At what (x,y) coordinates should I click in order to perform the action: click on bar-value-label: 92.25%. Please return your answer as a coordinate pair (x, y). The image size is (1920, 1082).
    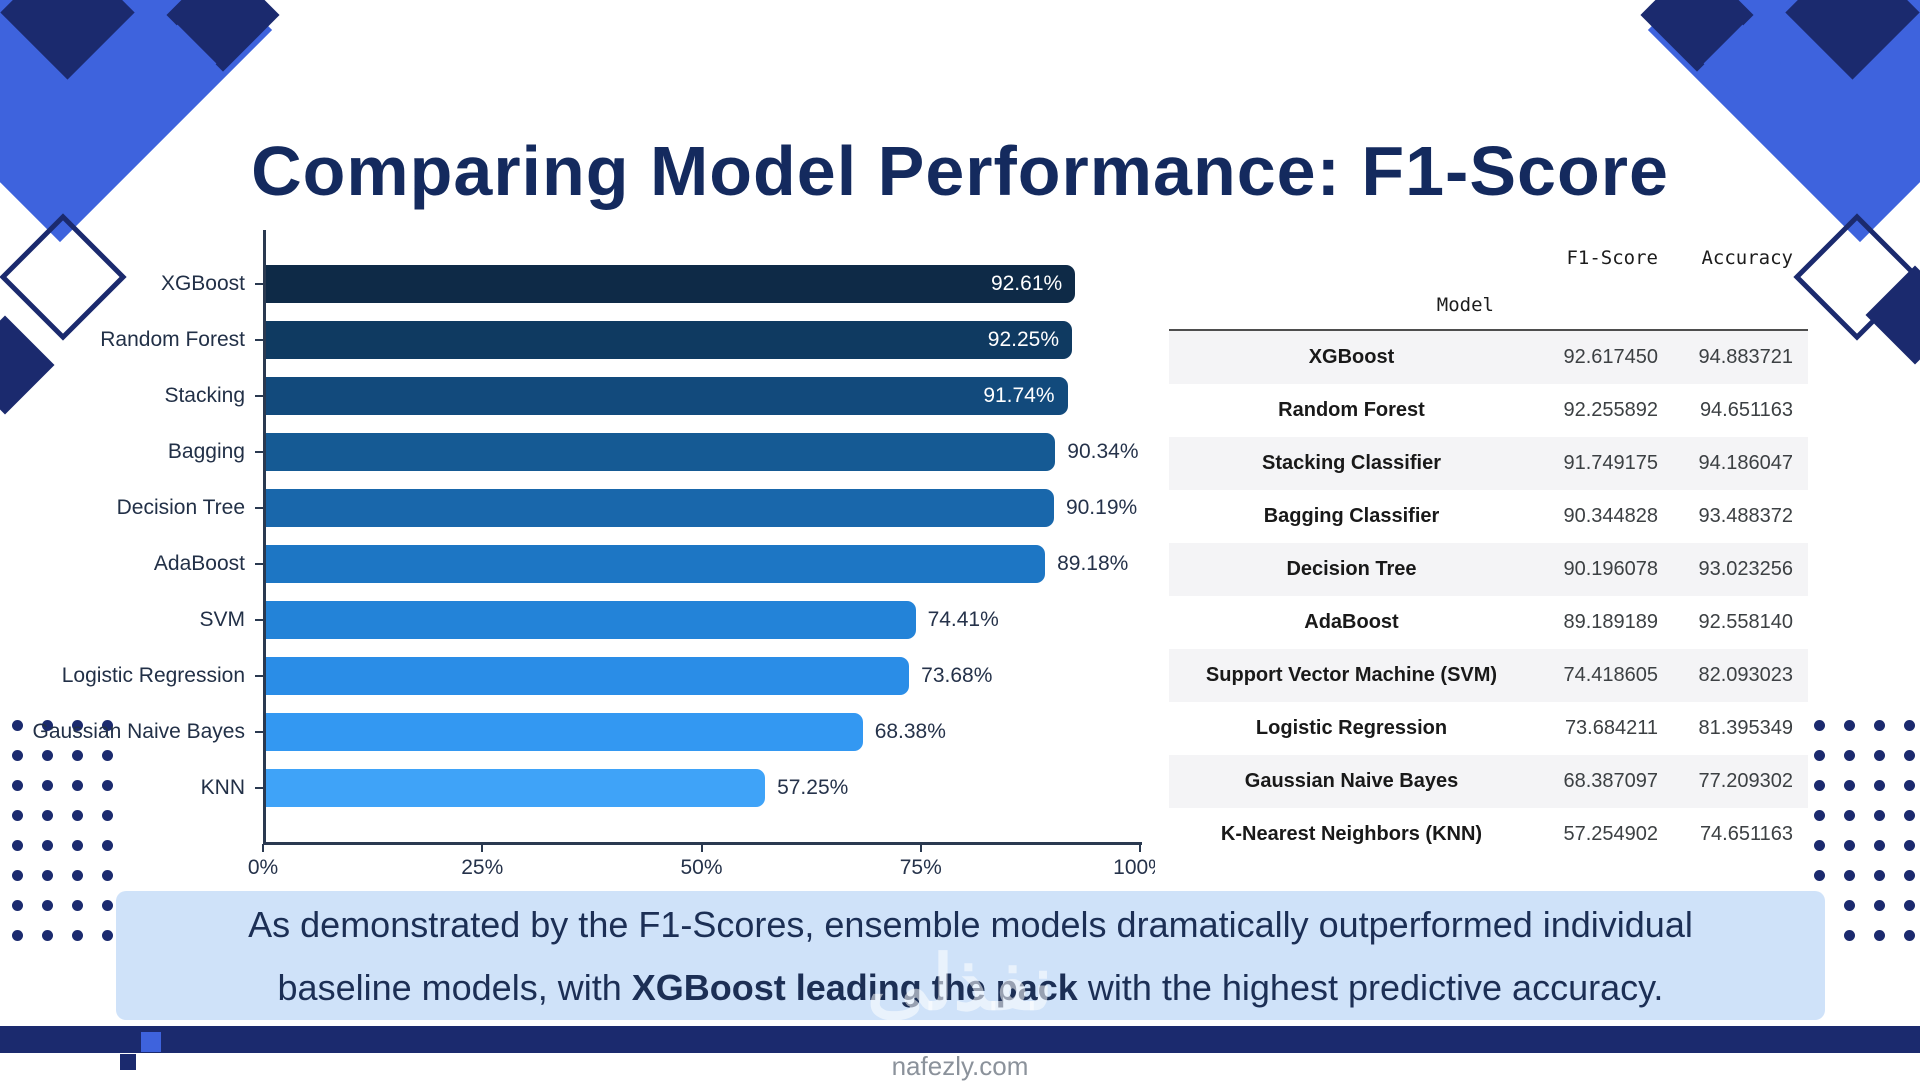
    Looking at the image, I should click on (1023, 339).